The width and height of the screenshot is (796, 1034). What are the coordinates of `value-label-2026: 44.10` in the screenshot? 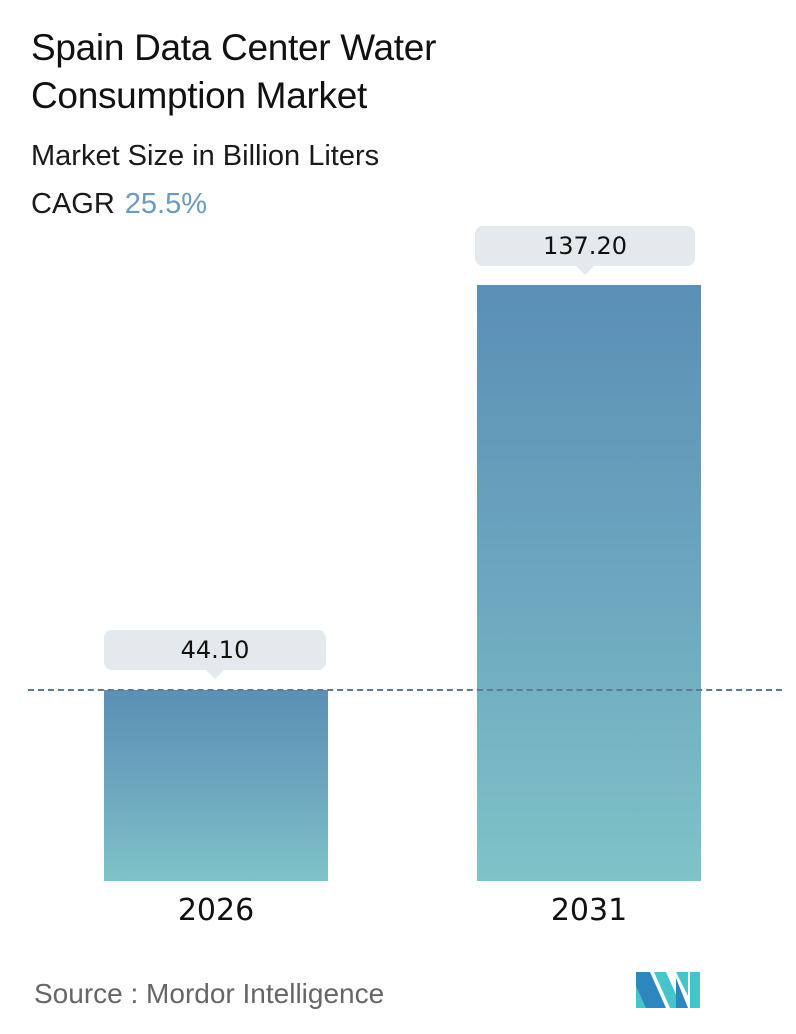 It's located at (215, 654).